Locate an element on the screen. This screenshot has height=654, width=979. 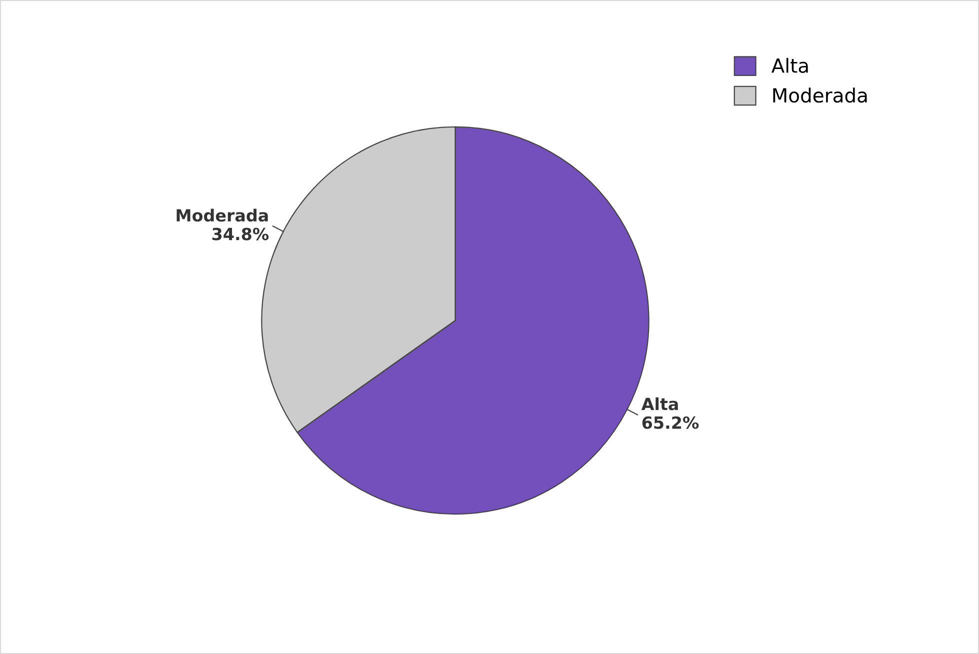
legend-label: Alta is located at coordinates (789, 65).